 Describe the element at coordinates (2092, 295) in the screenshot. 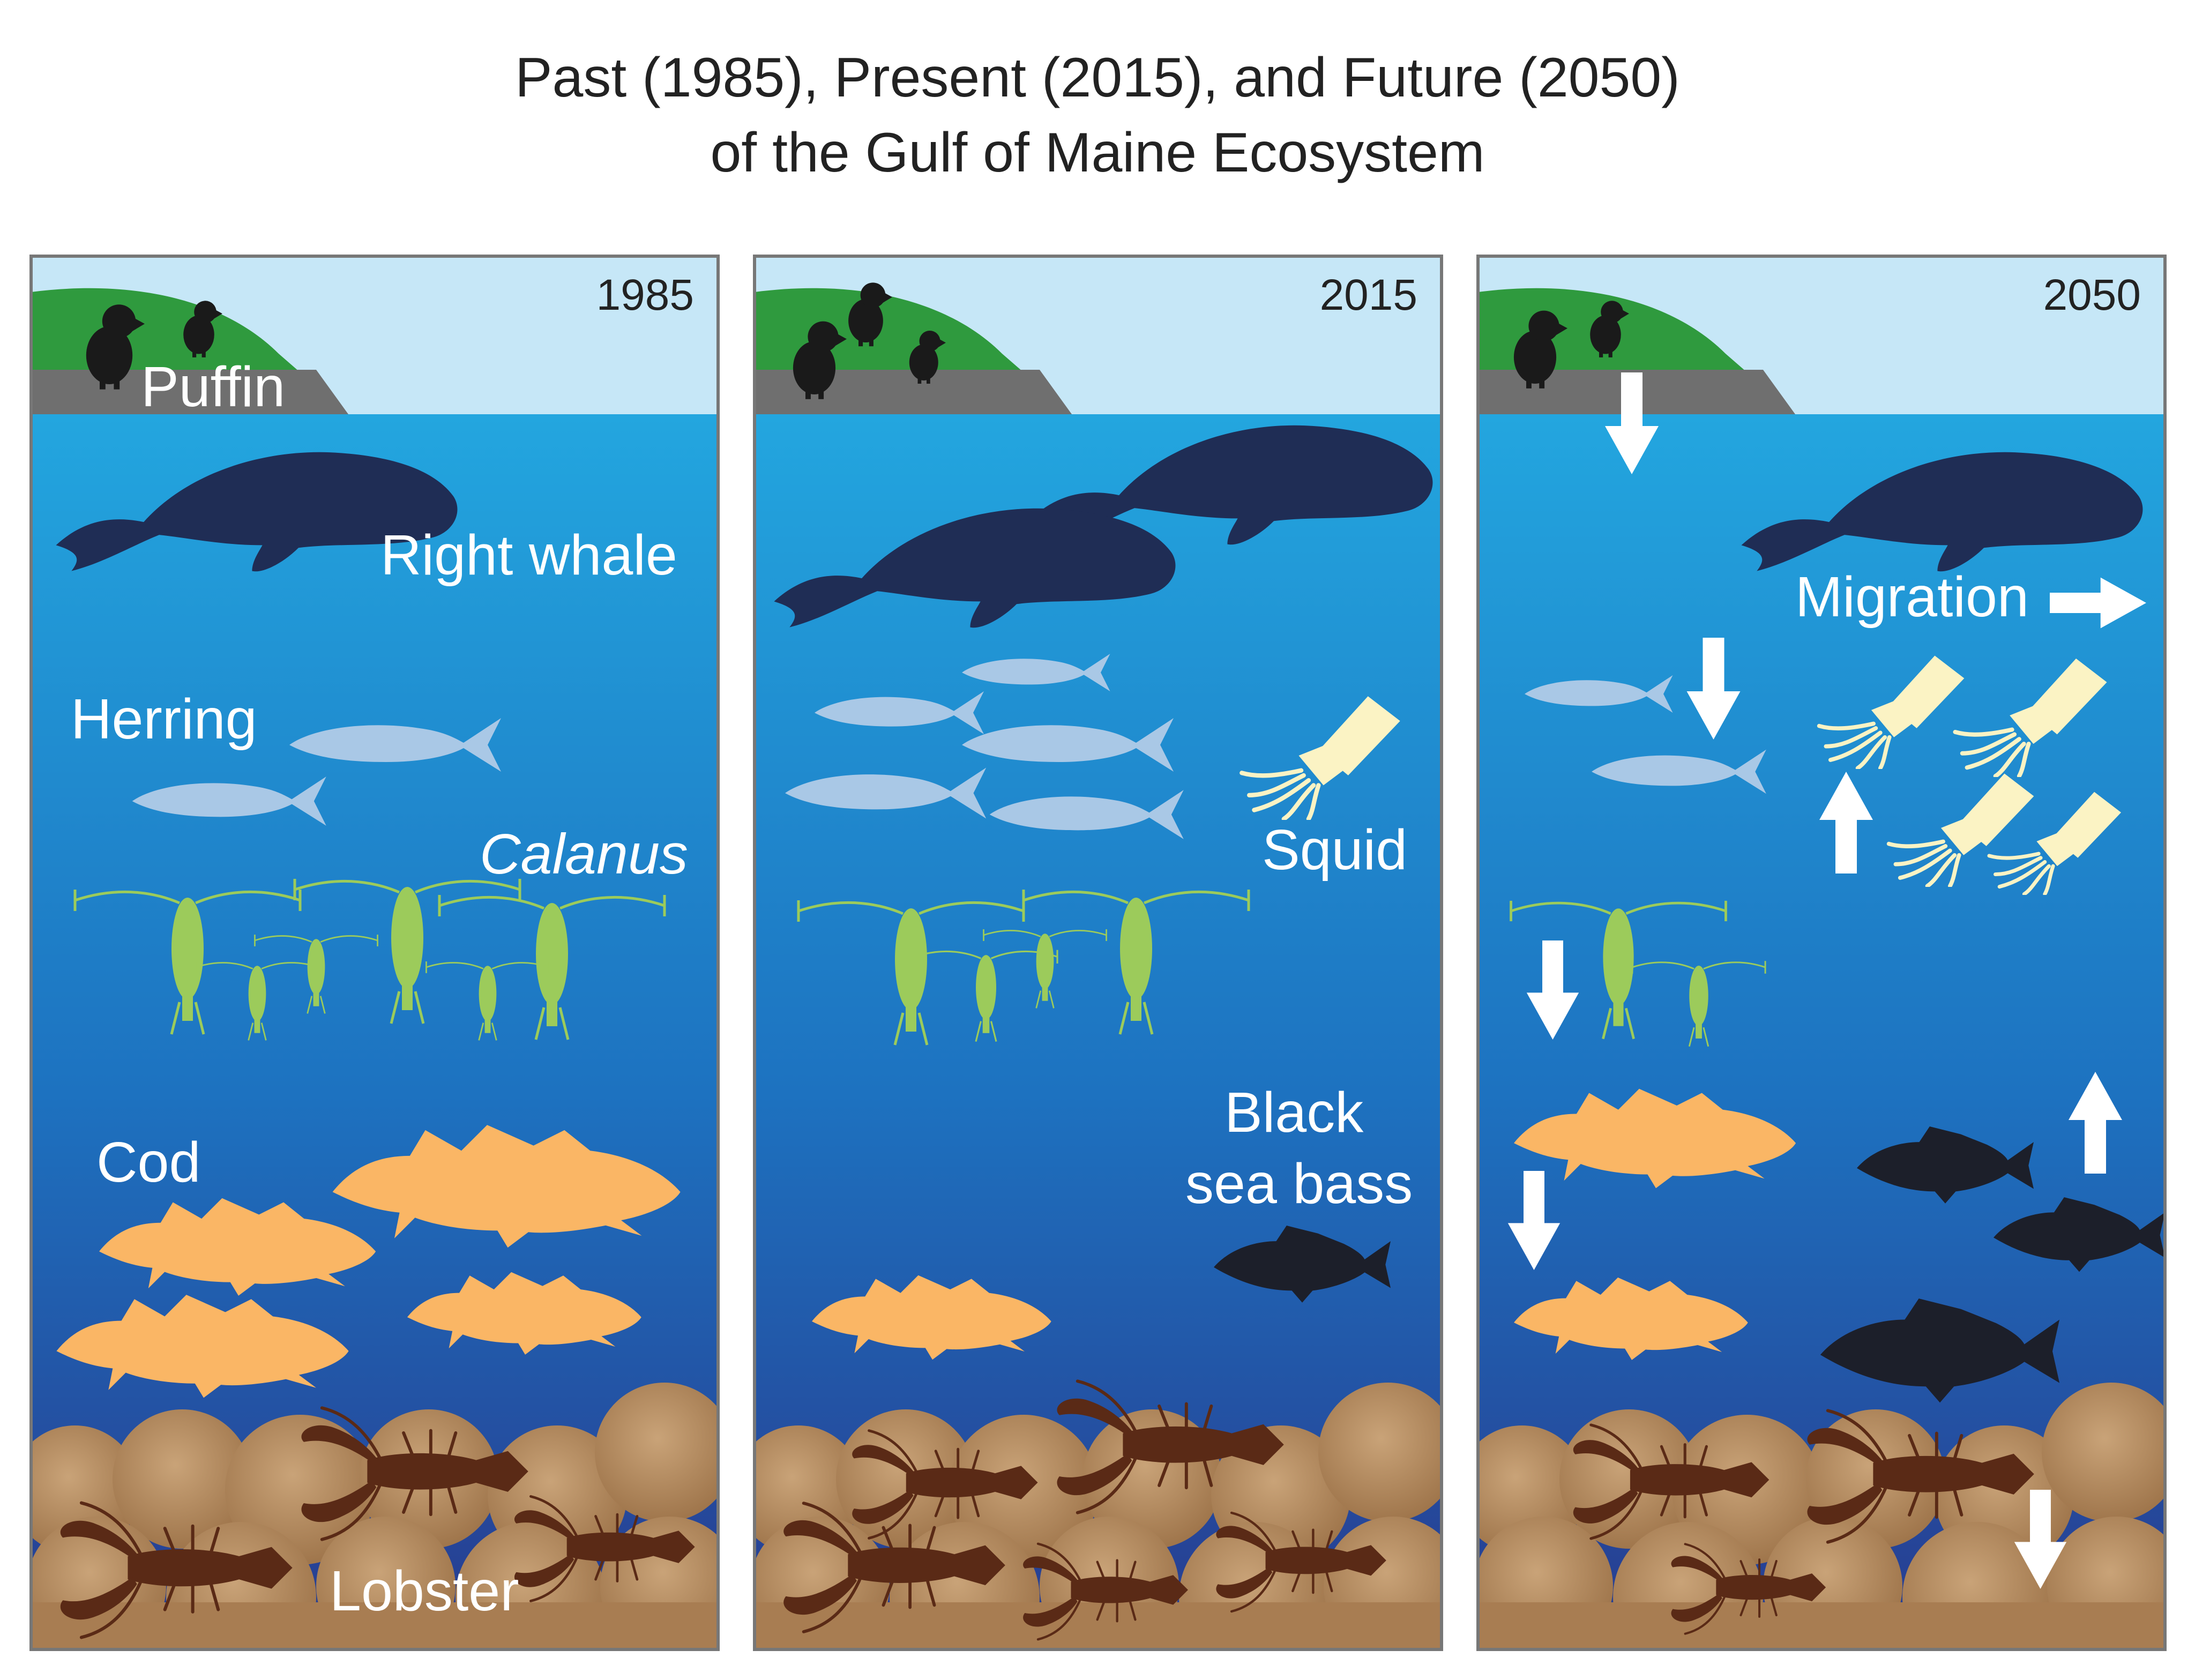

I see `year-label: 2050` at that location.